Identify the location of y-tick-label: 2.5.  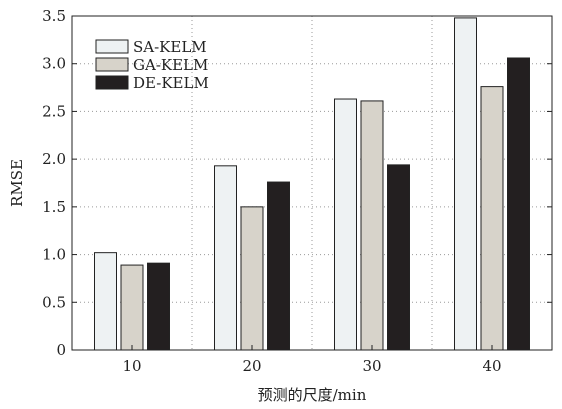
(54, 111).